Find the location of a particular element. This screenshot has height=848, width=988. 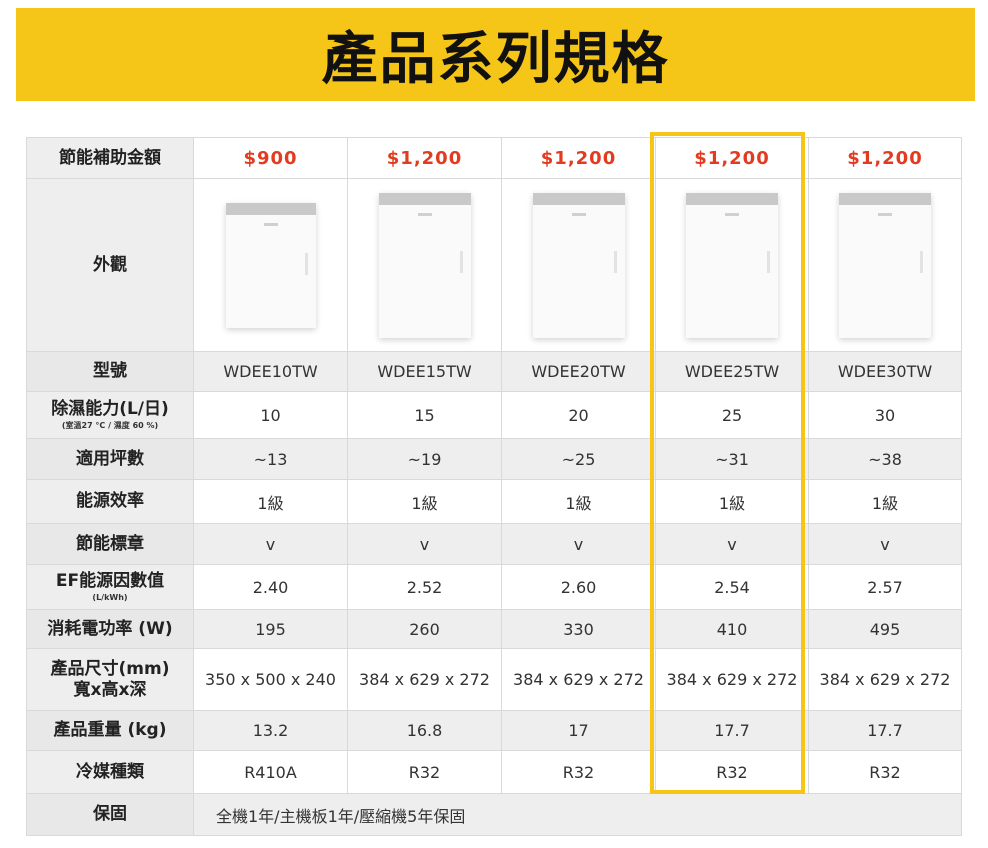

capacity-cell: 10 is located at coordinates (270, 415).